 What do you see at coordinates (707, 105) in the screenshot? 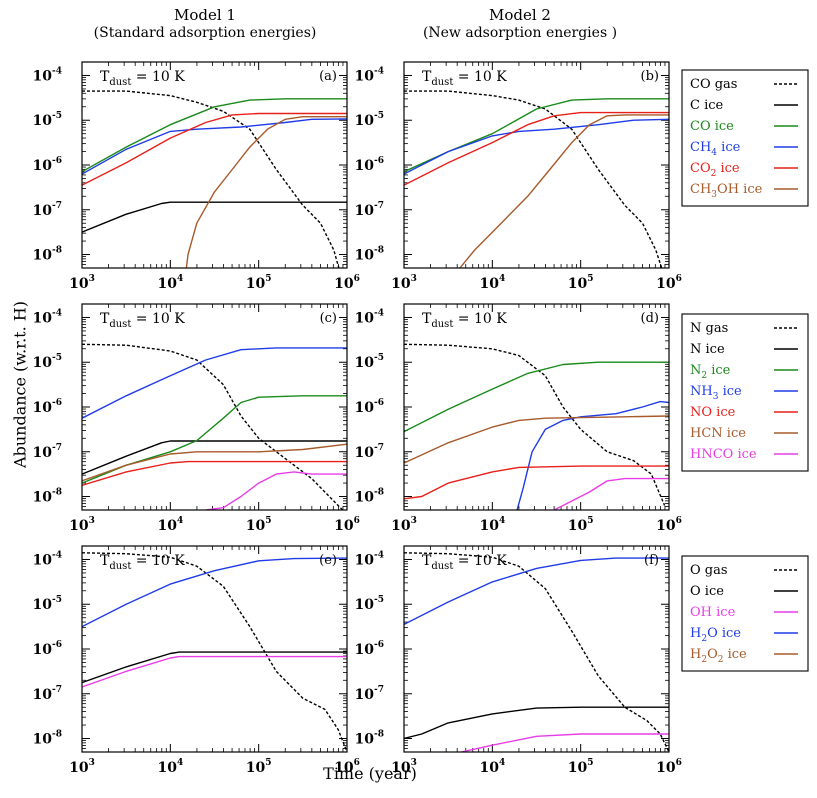
I see `legend-label: C ice` at bounding box center [707, 105].